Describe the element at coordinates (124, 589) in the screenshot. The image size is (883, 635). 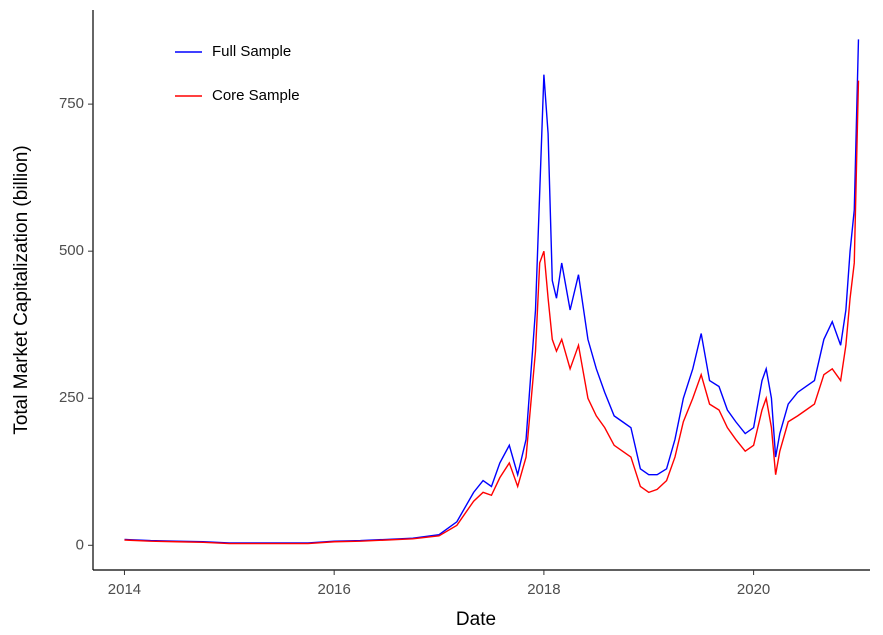
I see `x-tick-label: 2014` at that location.